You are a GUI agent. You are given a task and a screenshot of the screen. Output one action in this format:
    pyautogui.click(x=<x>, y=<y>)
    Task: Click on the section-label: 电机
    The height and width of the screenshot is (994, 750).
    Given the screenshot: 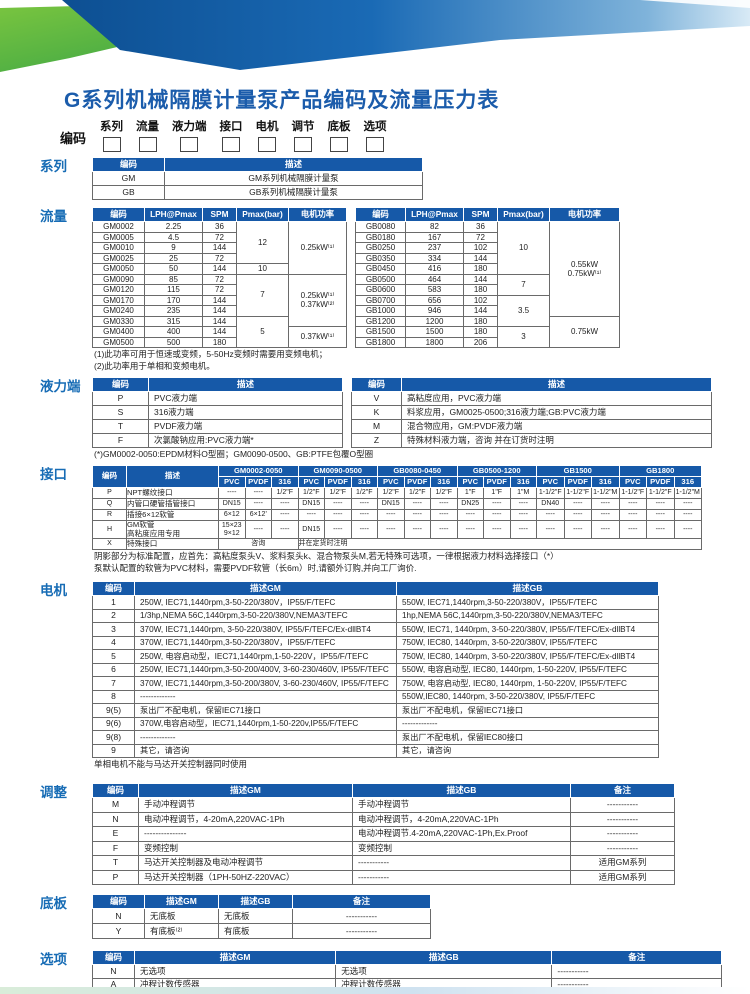 What is the action you would take?
    pyautogui.click(x=53, y=591)
    